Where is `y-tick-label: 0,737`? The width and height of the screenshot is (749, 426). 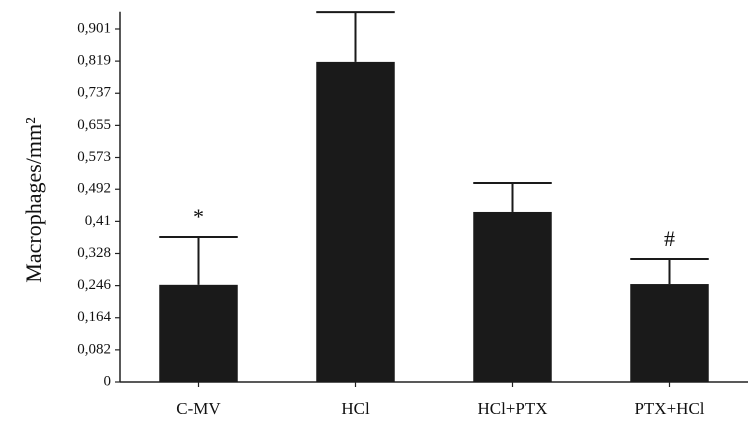
y-tick-label: 0,737 is located at coordinates (94, 93).